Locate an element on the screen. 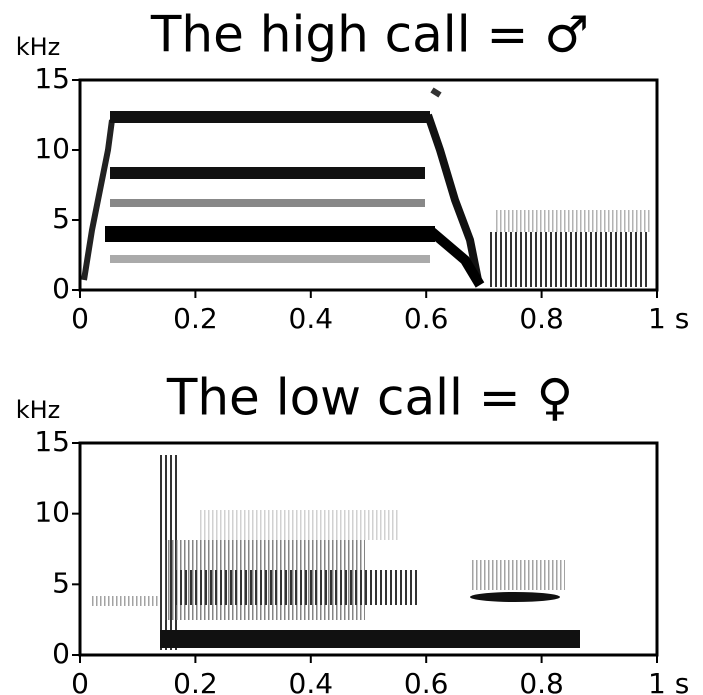 The width and height of the screenshot is (703, 695). chart-title: The high call = ♂ is located at coordinates (369, 35).